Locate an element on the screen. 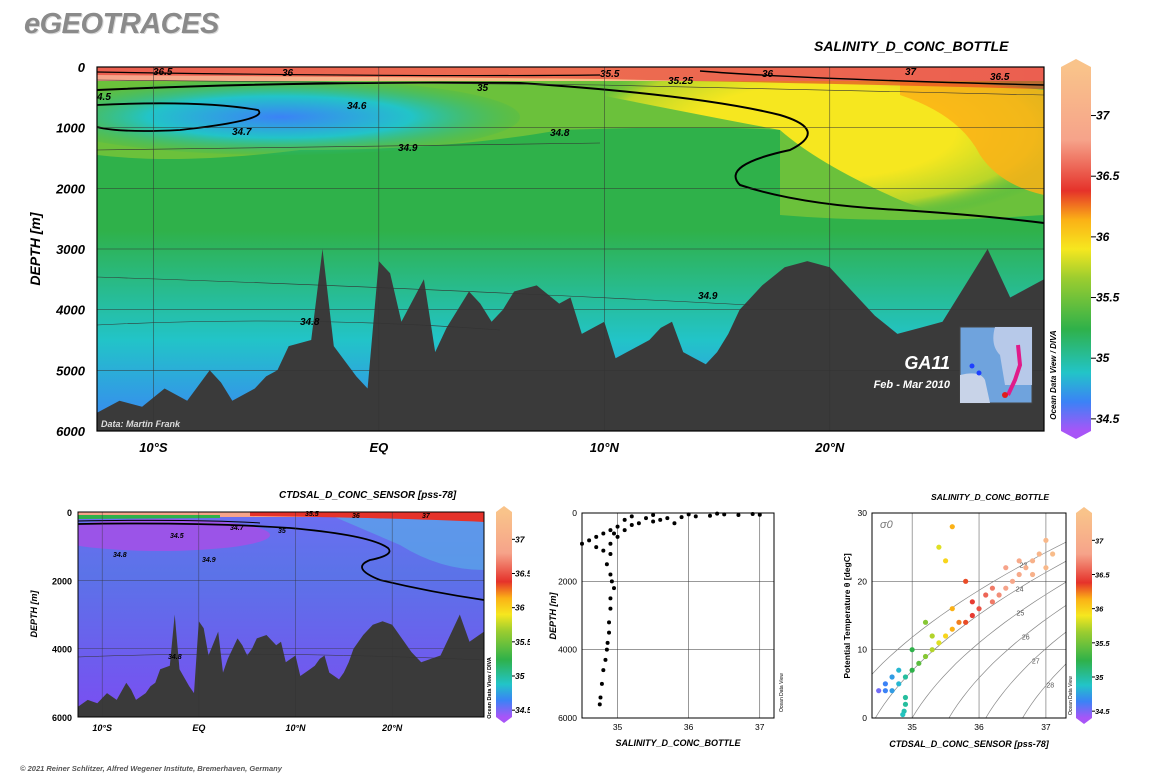 This screenshot has width=1156, height=779. ts-points is located at coordinates (966, 621).